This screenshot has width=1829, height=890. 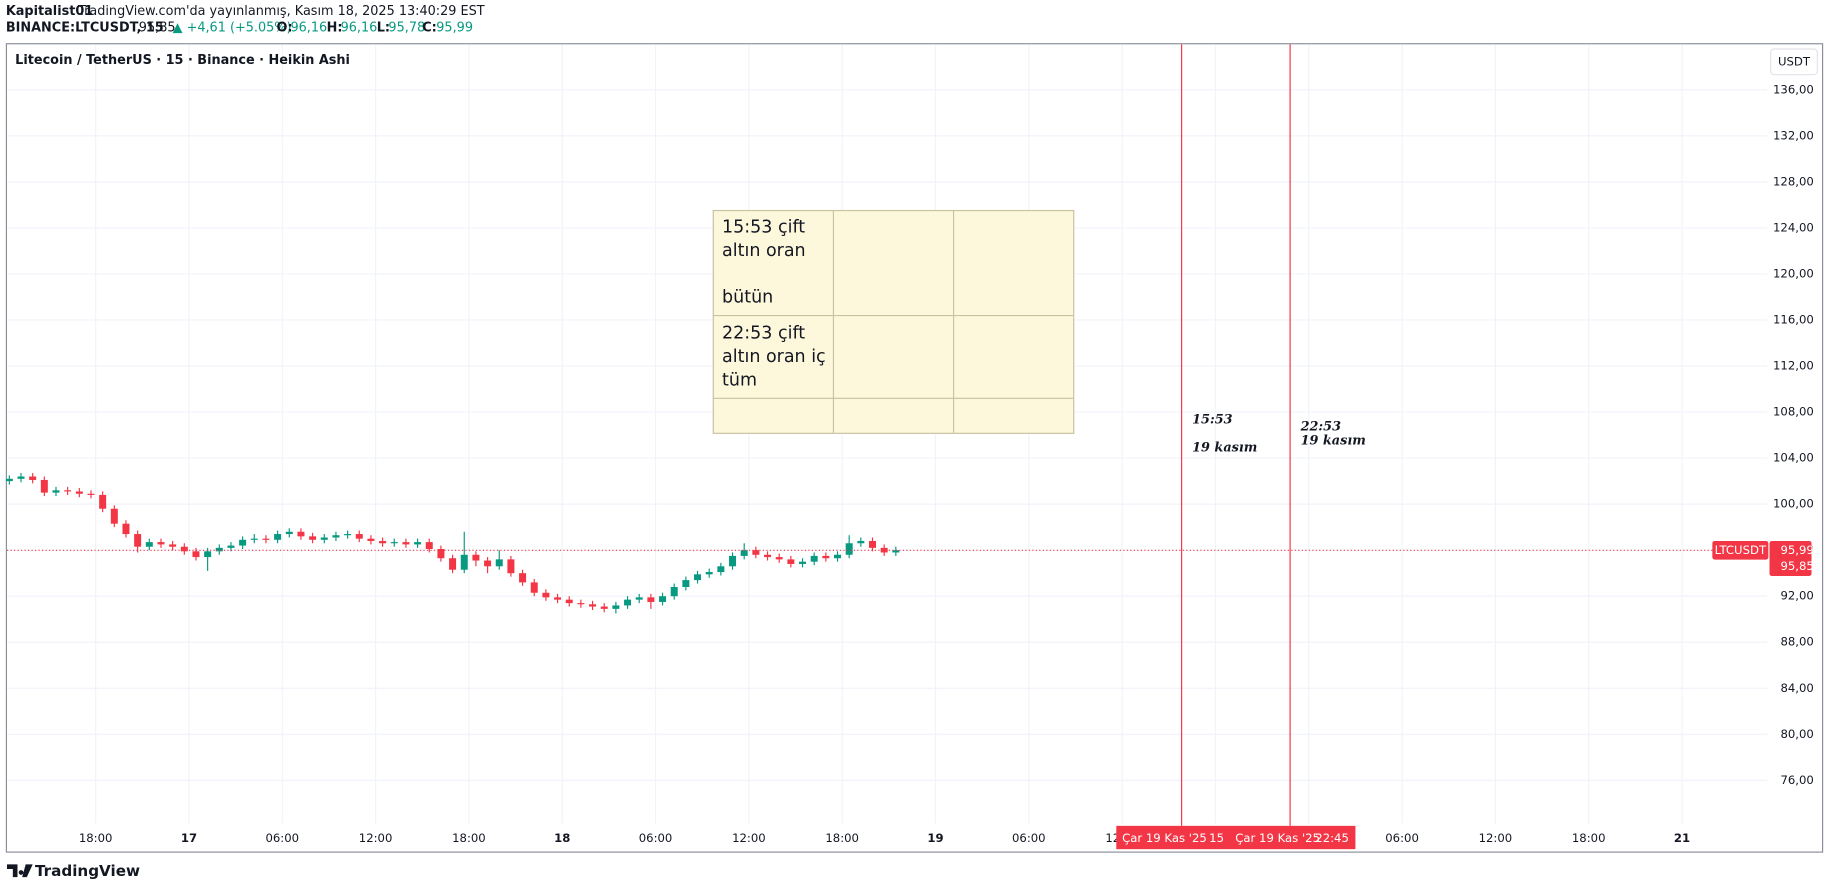 What do you see at coordinates (1796, 566) in the screenshot?
I see `last-close-label: 95,85` at bounding box center [1796, 566].